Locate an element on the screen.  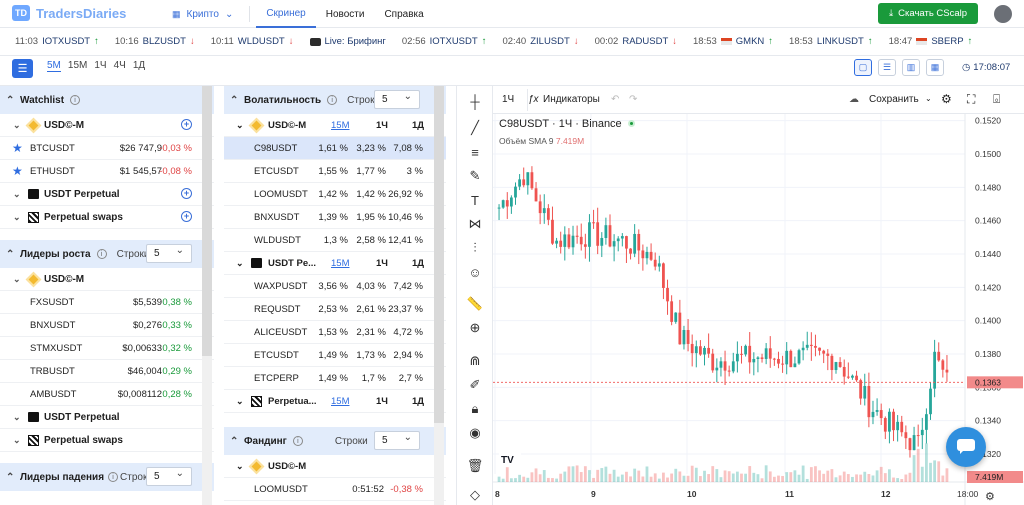
left-scrollbar is located at coordinates (207, 221).